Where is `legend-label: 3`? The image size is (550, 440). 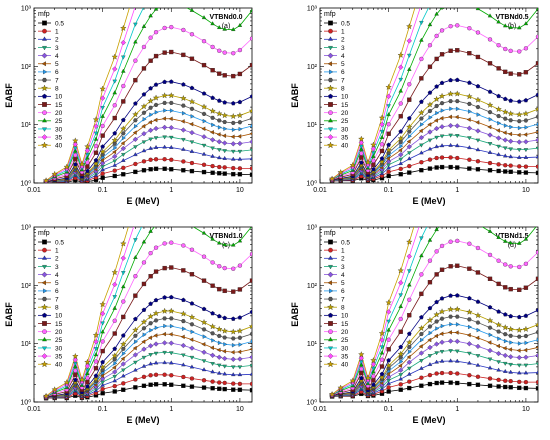
legend-label: 3 is located at coordinates (57, 48).